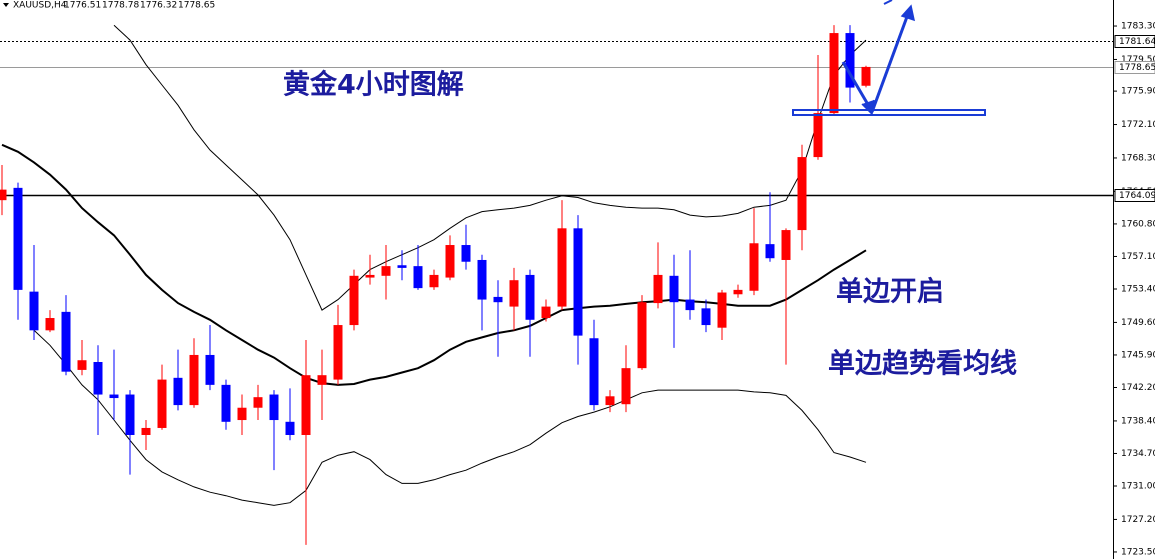 The height and width of the screenshot is (559, 1155). Describe the element at coordinates (890, 63) in the screenshot. I see `up-arrow` at that location.